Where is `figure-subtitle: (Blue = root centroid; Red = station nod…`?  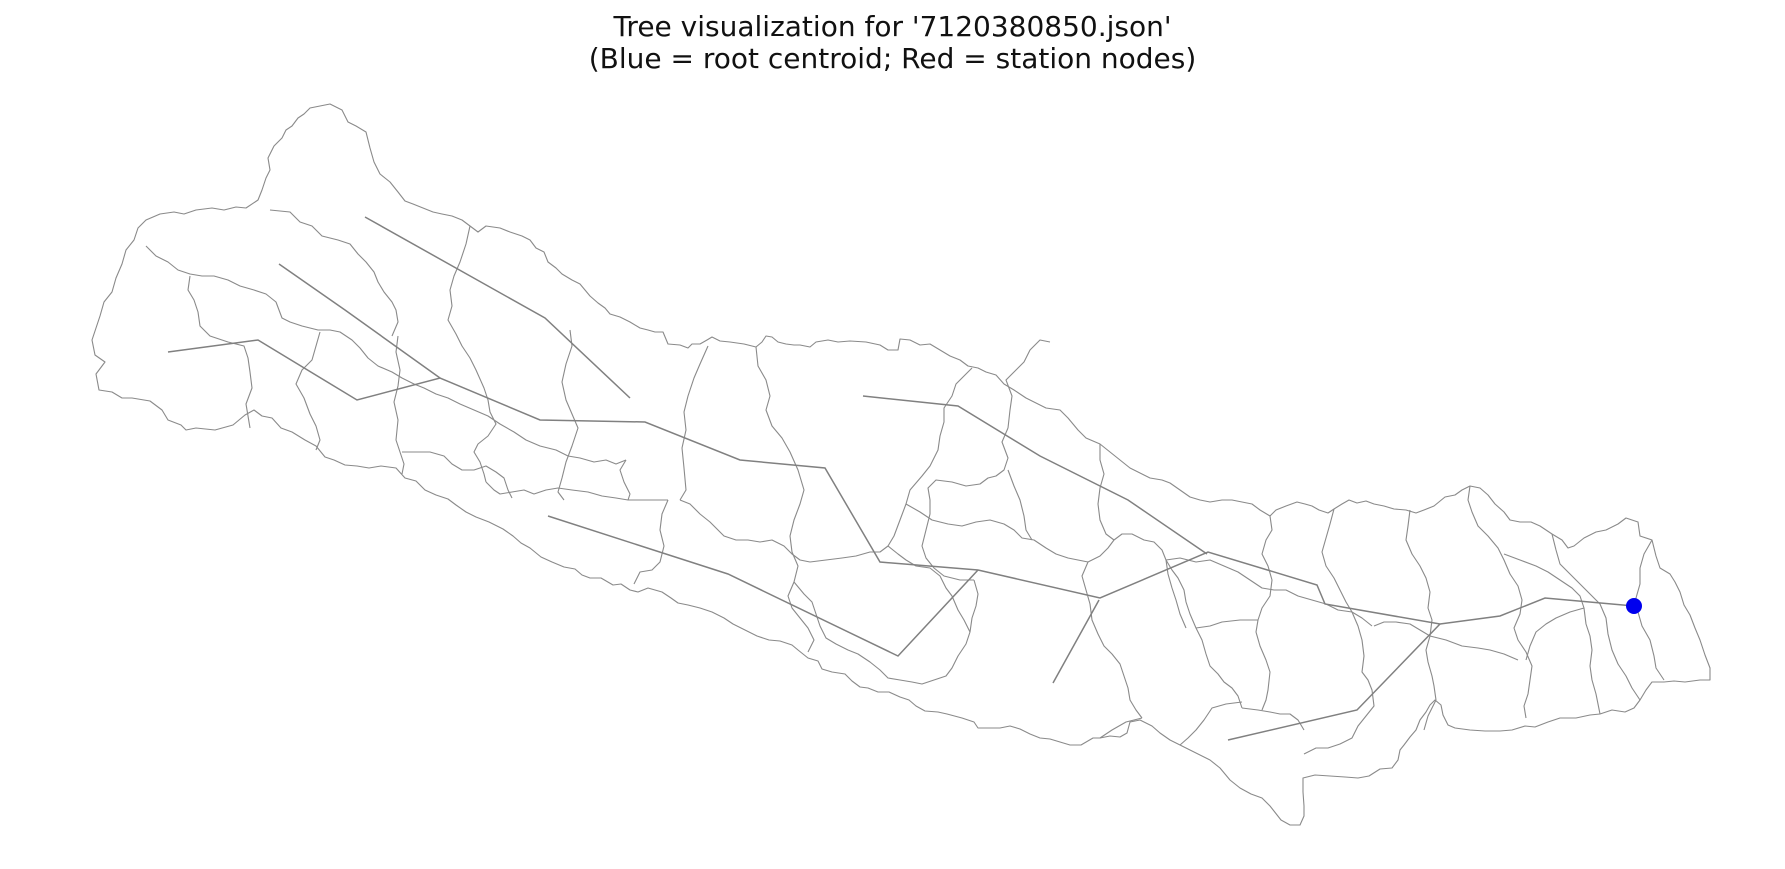
figure-subtitle: (Blue = root centroid; Red = station nod… is located at coordinates (892, 58).